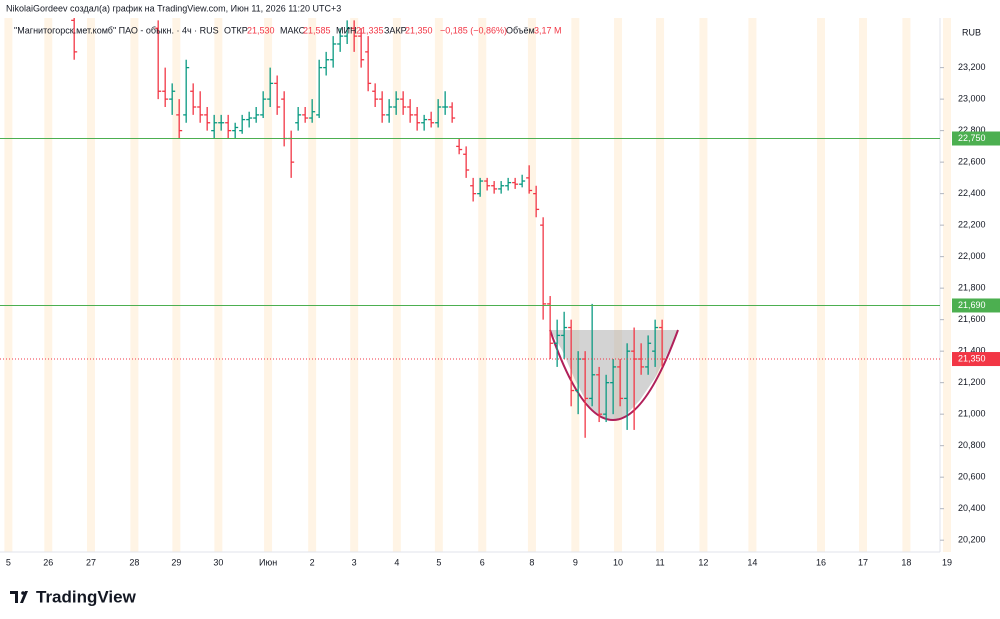 Image resolution: width=1000 pixels, height=619 pixels. I want to click on x-tick-label: 17, so click(863, 562).